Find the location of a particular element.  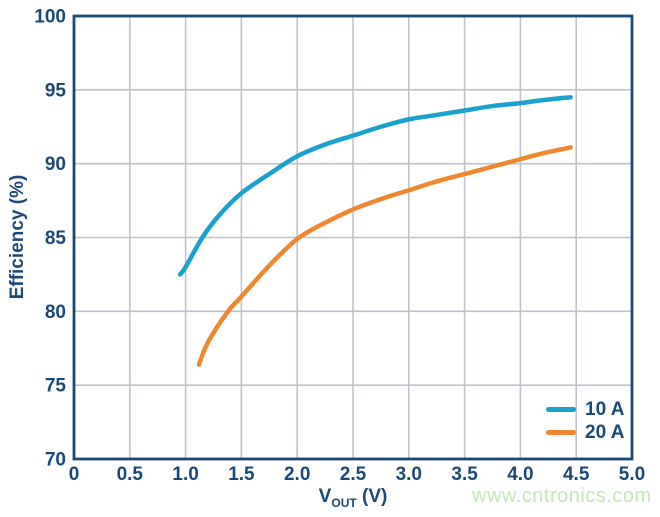

legend-label-20a: 20 A is located at coordinates (605, 432).